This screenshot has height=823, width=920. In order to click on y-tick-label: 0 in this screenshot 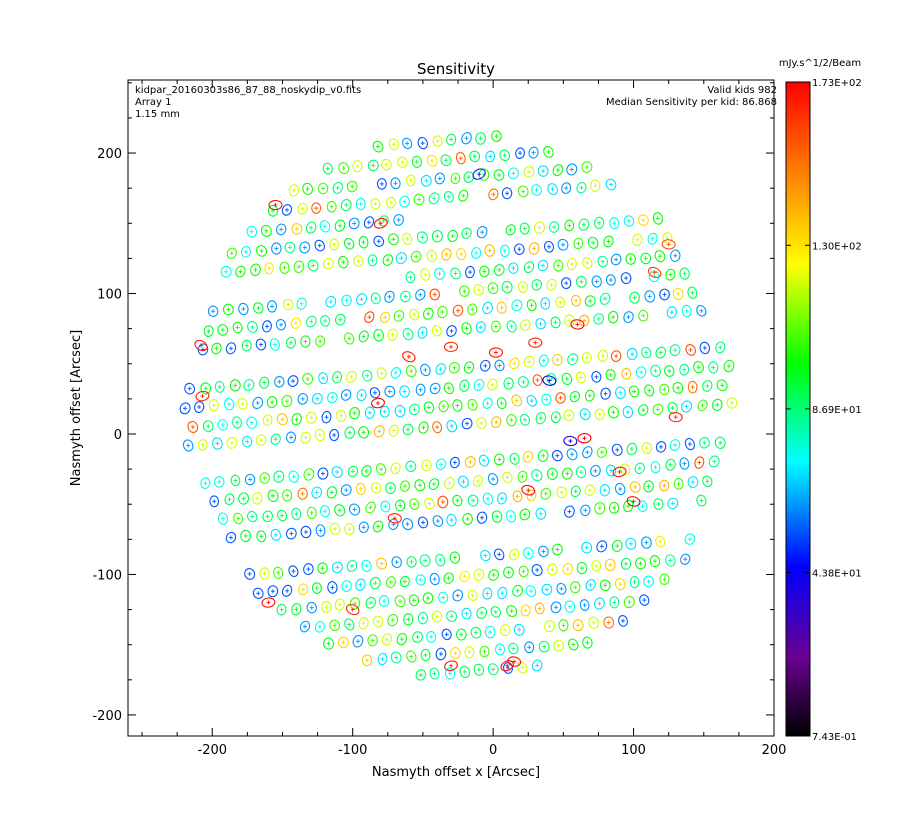, I will do `click(118, 435)`.